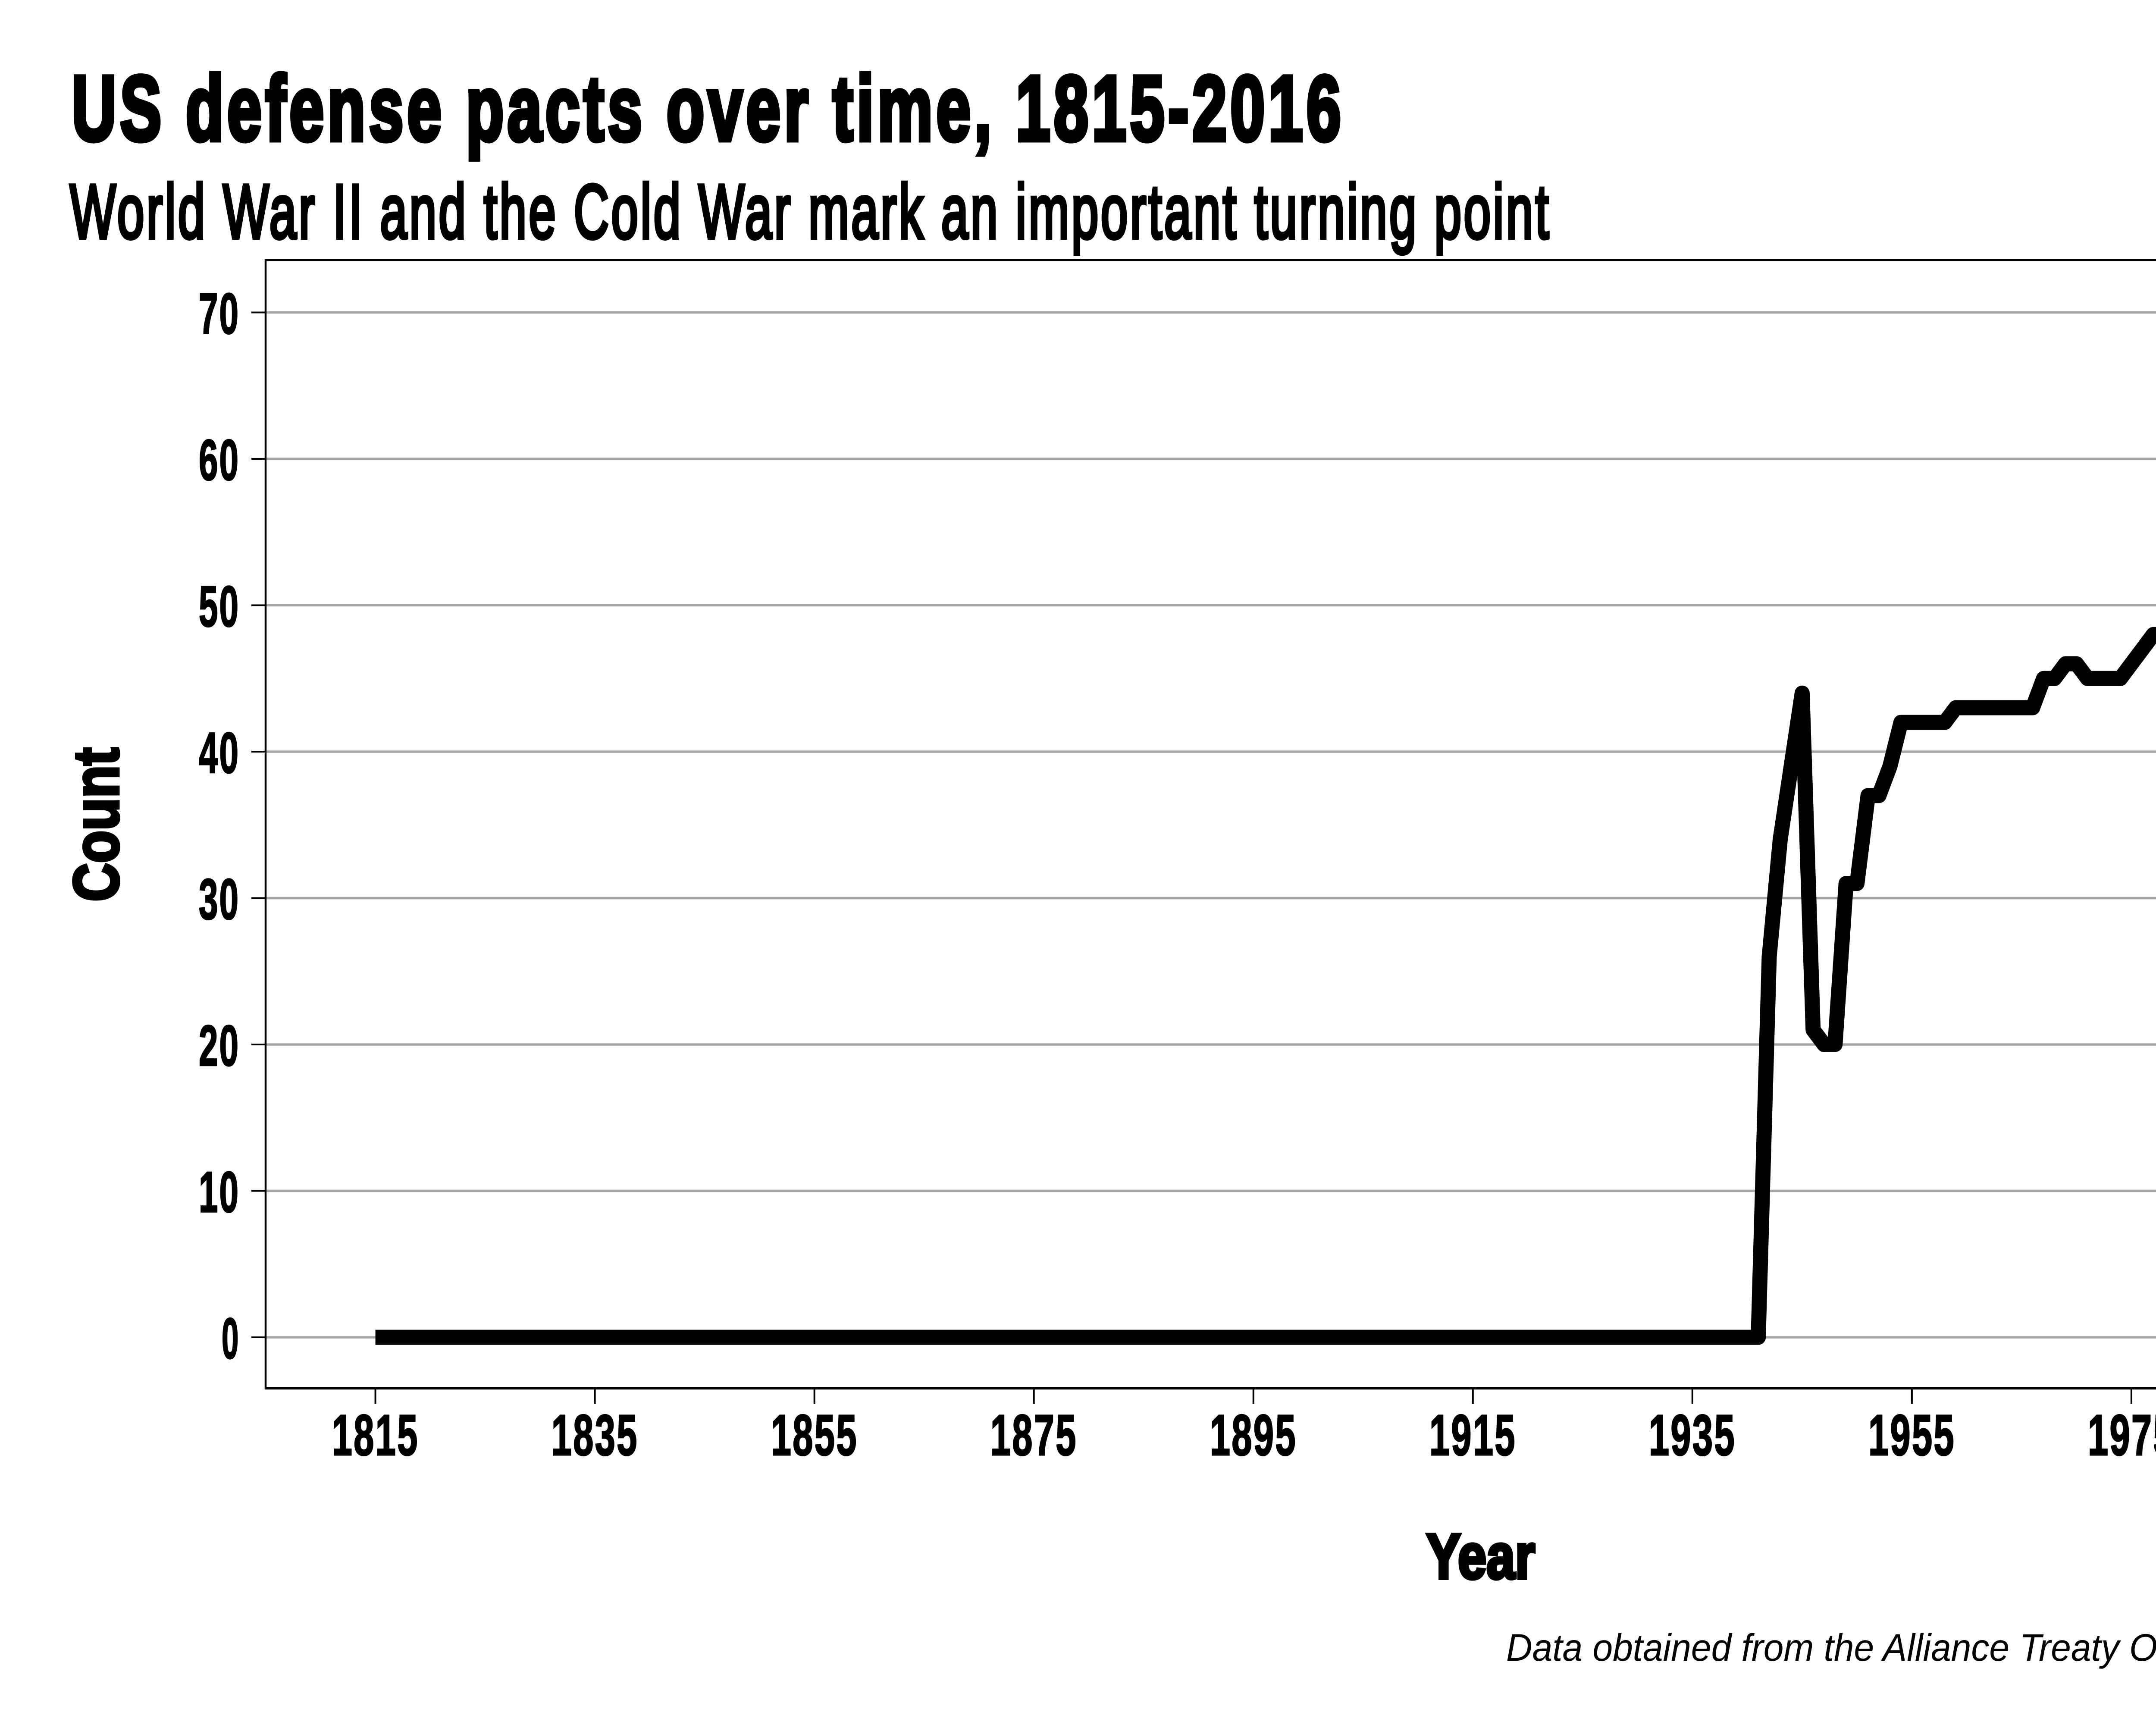 This screenshot has height=1725, width=2156. What do you see at coordinates (219, 1046) in the screenshot?
I see `svg-text: 20` at bounding box center [219, 1046].